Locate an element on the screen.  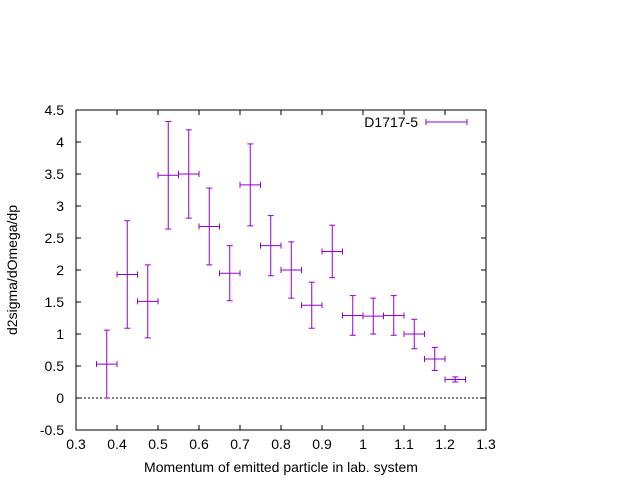
y-tick-label: 1.5 is located at coordinates (55, 302).